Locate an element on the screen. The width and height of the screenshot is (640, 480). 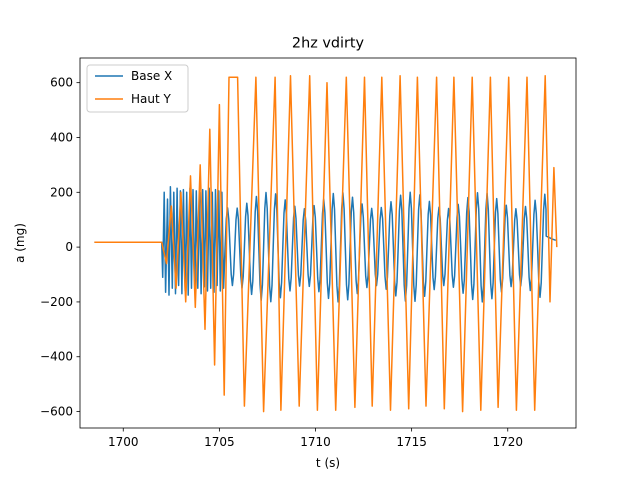
y-tick-label: −600 is located at coordinates (56, 412).